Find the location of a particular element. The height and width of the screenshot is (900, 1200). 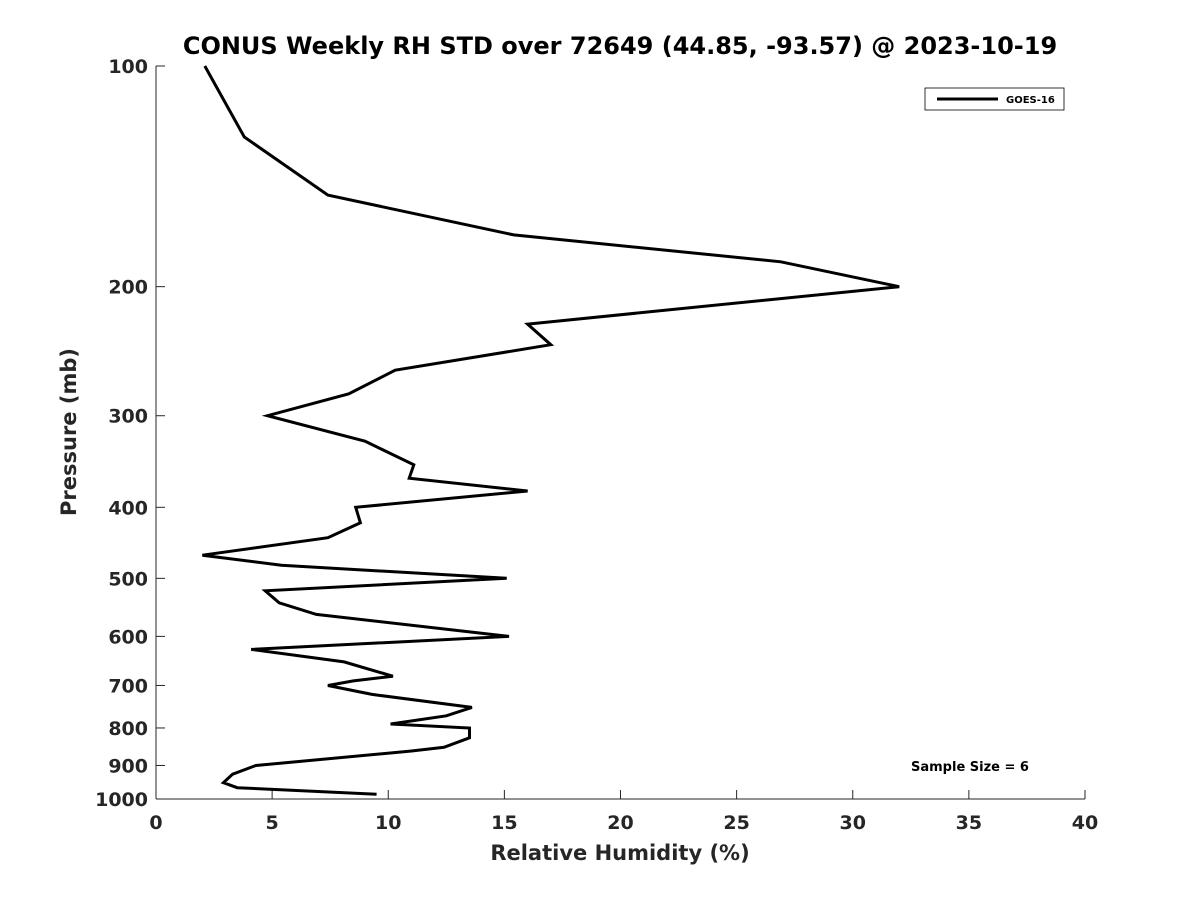

x-tick-label: 25 is located at coordinates (736, 823).